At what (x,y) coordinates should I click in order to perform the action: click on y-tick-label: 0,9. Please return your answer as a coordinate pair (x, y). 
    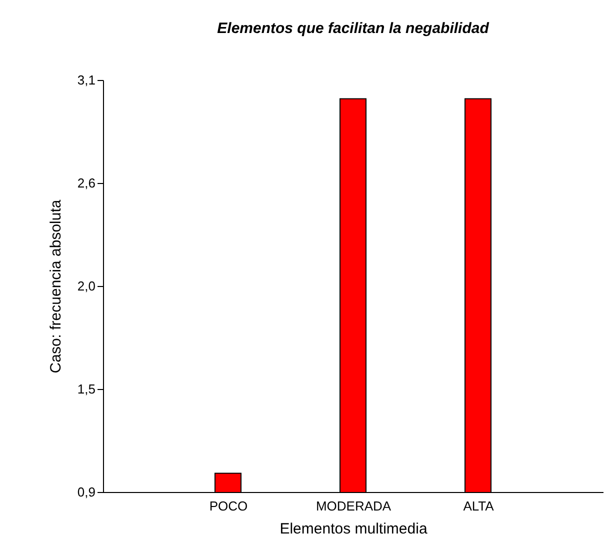
    Looking at the image, I should click on (86, 492).